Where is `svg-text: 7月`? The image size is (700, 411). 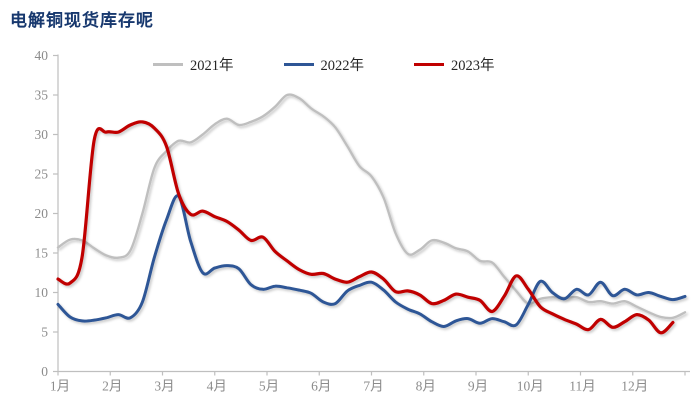
svg-text: 7月 is located at coordinates (373, 386).